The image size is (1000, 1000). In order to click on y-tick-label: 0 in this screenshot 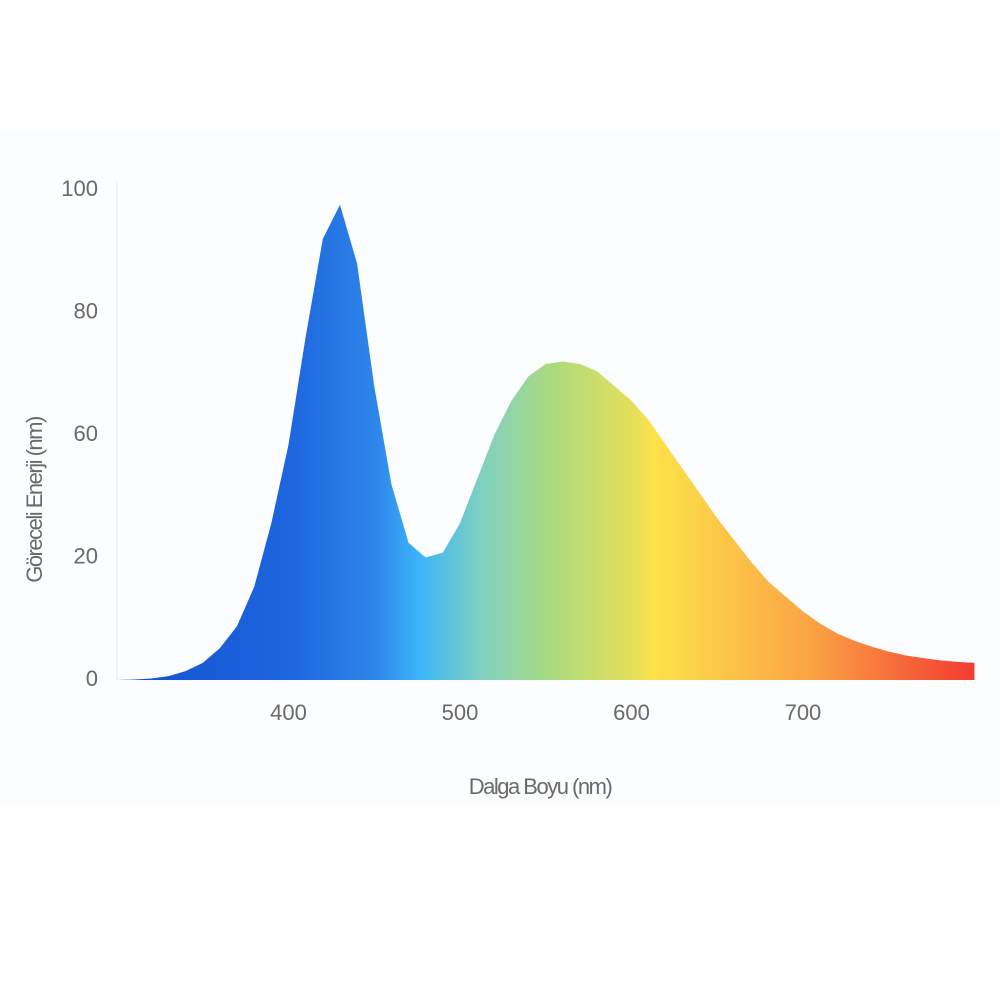, I will do `click(92, 678)`.